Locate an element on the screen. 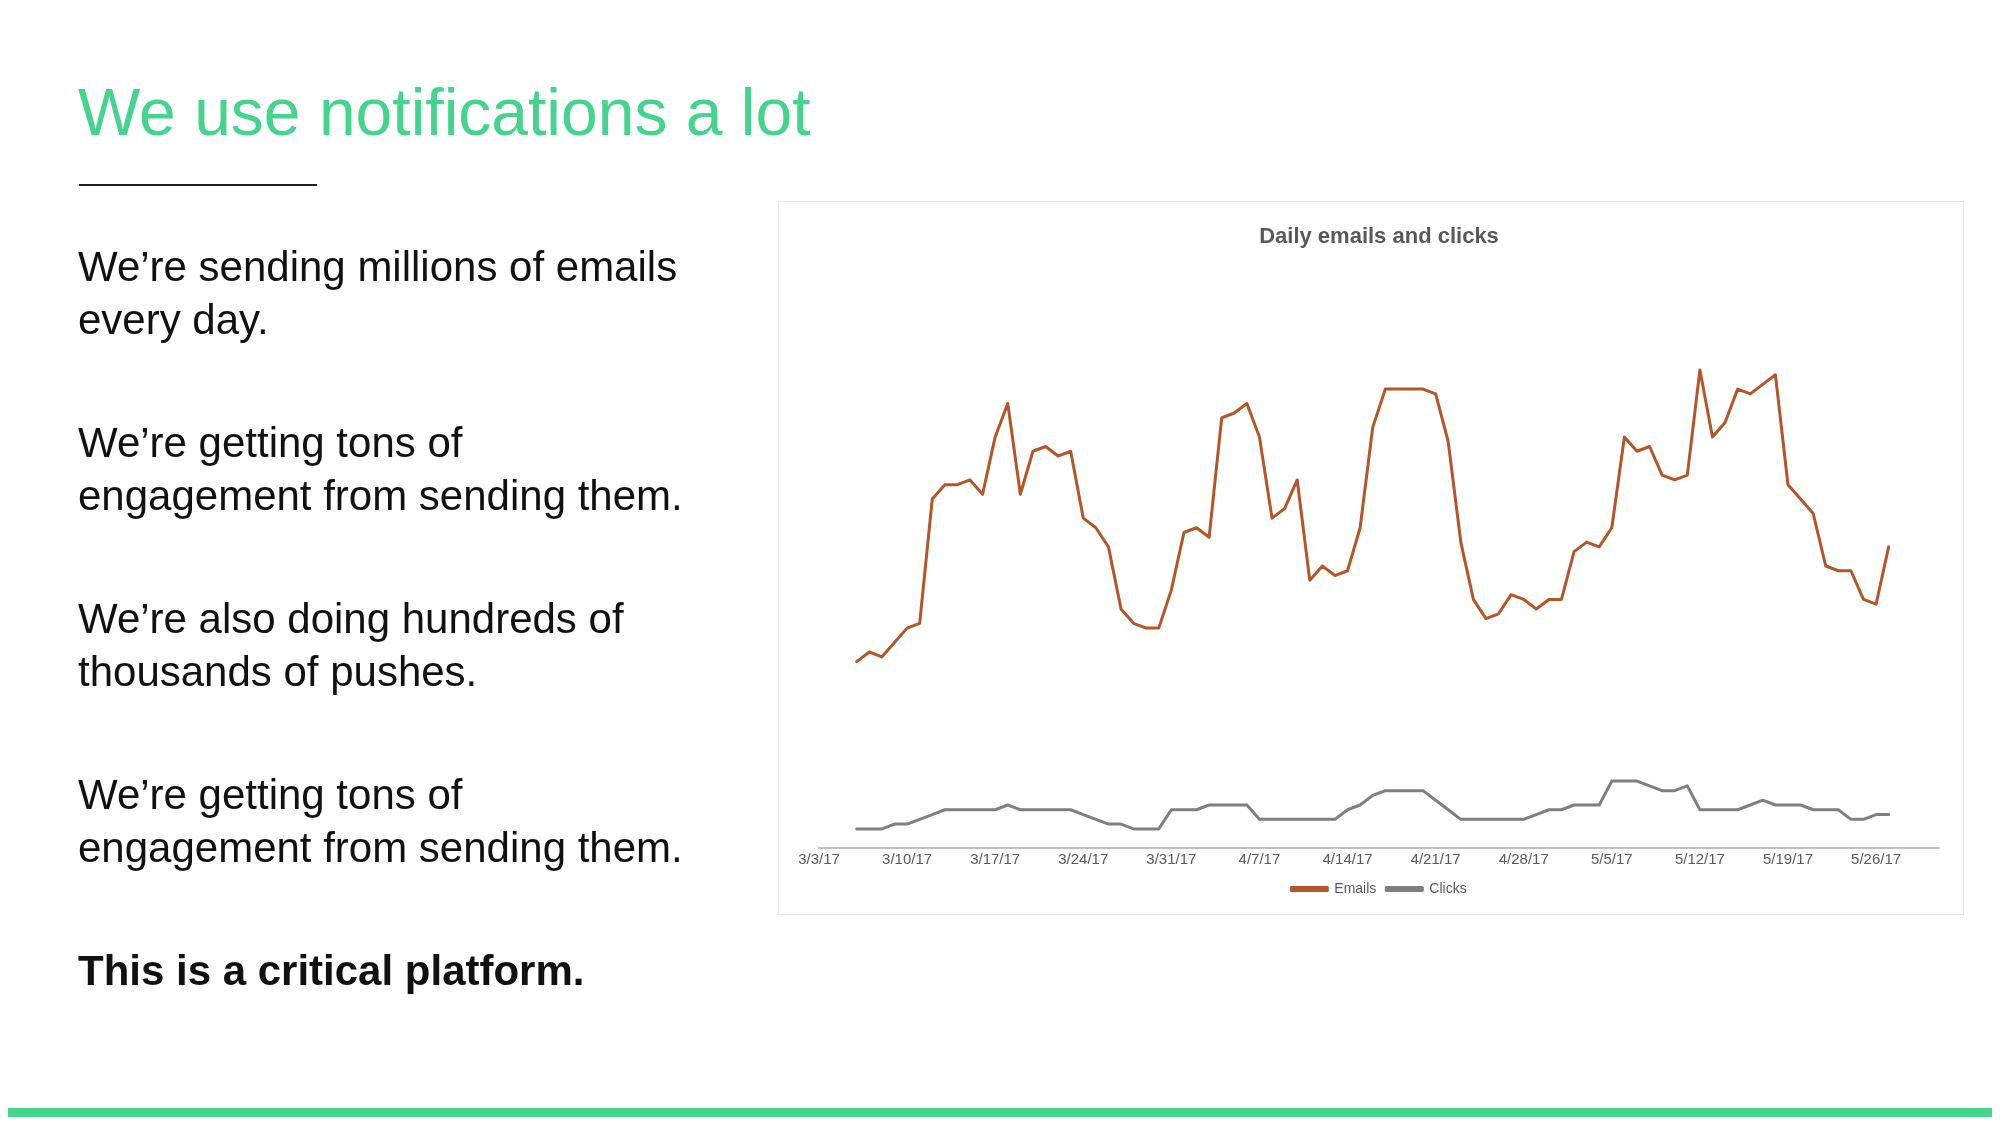 The height and width of the screenshot is (1125, 2000). text: We’re also doing hundreds of thousands of pushes. is located at coordinates (351, 645).